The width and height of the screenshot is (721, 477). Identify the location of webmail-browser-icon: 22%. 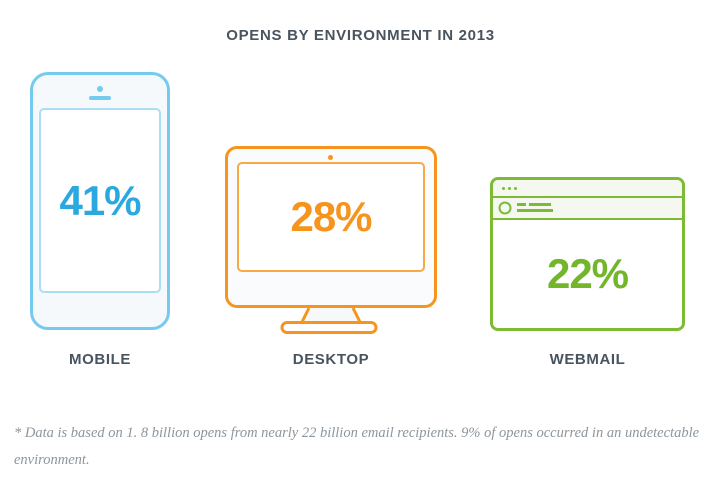
(587, 254).